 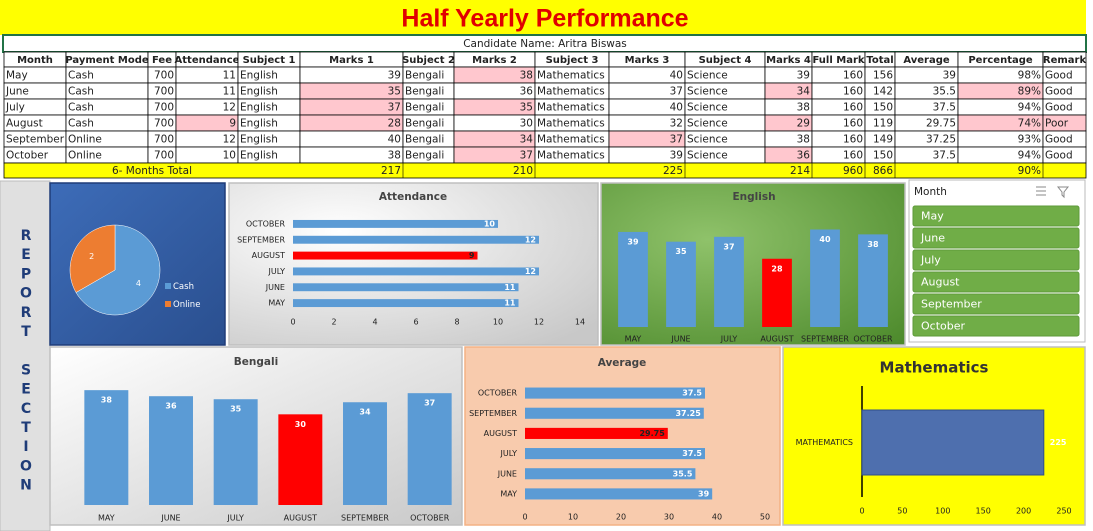 I want to click on y-tick-label: SEPTEMBER, so click(x=493, y=413).